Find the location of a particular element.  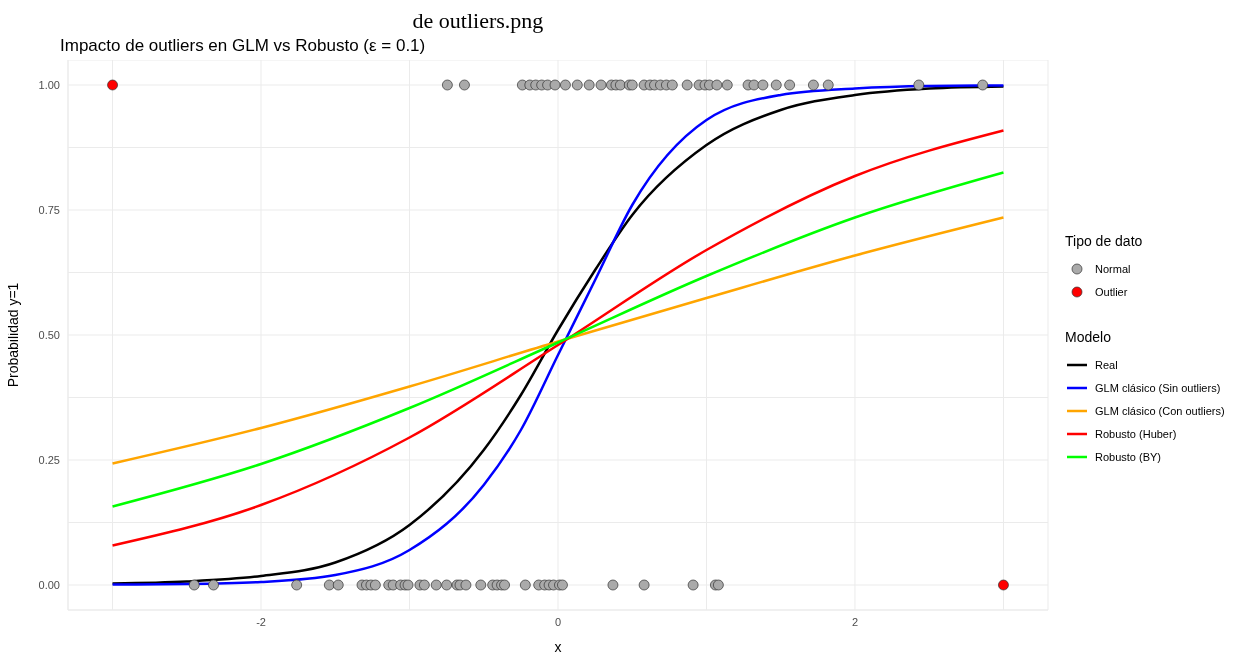

legend-label: Outlier is located at coordinates (1111, 291).